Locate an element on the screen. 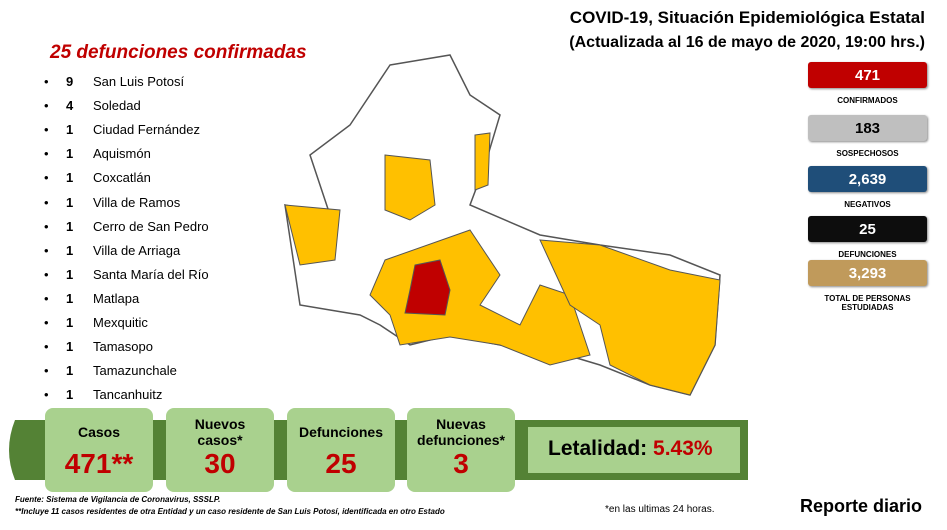  municipality: Villa de Arriaga is located at coordinates (137, 250).